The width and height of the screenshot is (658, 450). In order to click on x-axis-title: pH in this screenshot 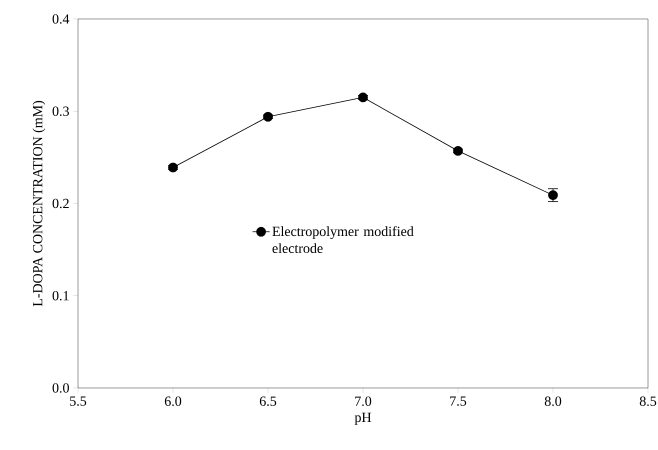, I will do `click(363, 418)`.